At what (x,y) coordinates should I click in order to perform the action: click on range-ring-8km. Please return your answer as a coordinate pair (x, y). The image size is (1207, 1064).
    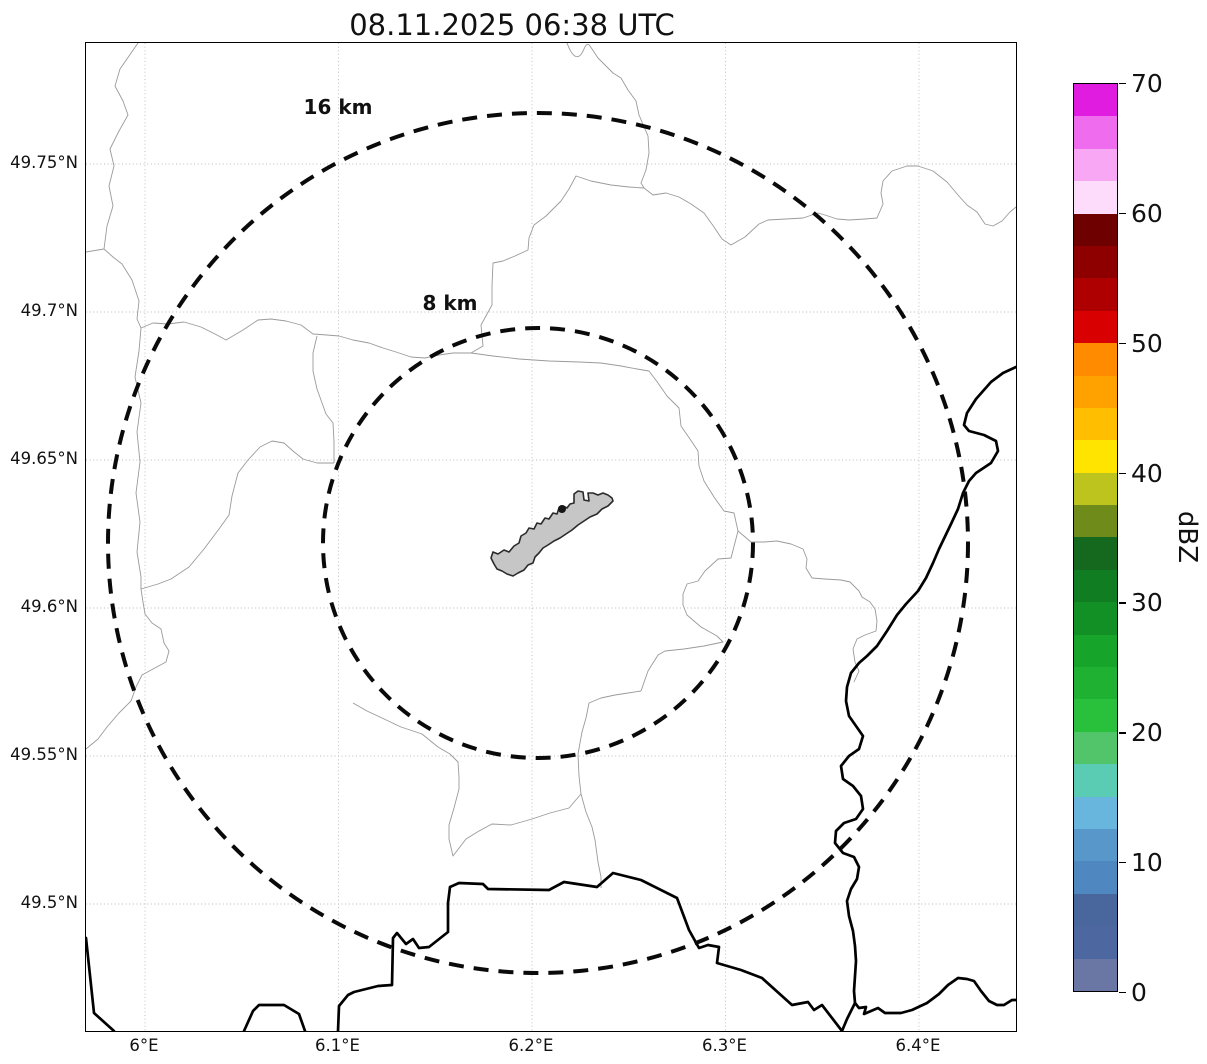
    Looking at the image, I should click on (538, 543).